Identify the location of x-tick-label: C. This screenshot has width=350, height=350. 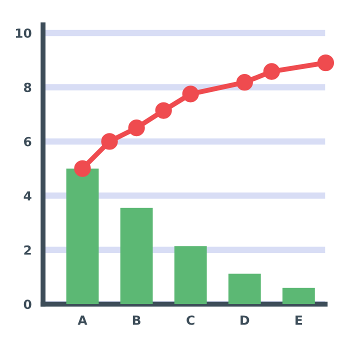
(190, 320).